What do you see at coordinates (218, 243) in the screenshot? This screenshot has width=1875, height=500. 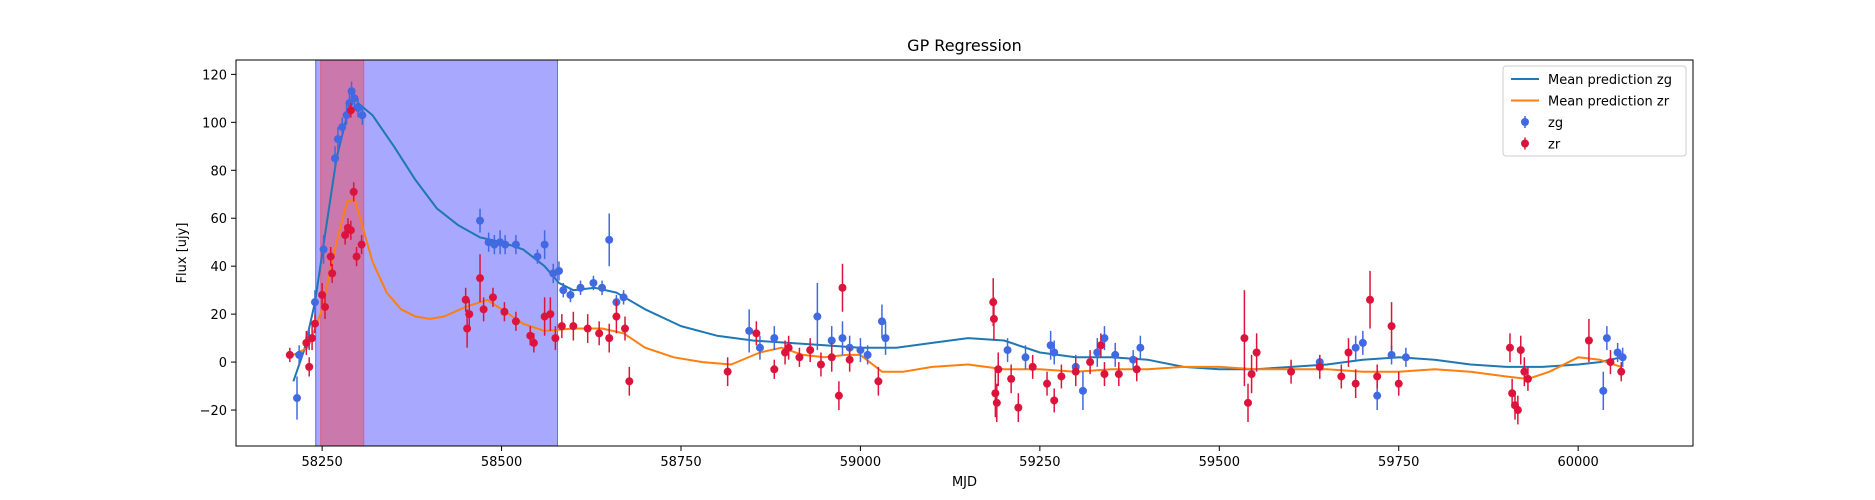 I see `y-axis-ticks: −20 0 20 40 60 80 100 120` at bounding box center [218, 243].